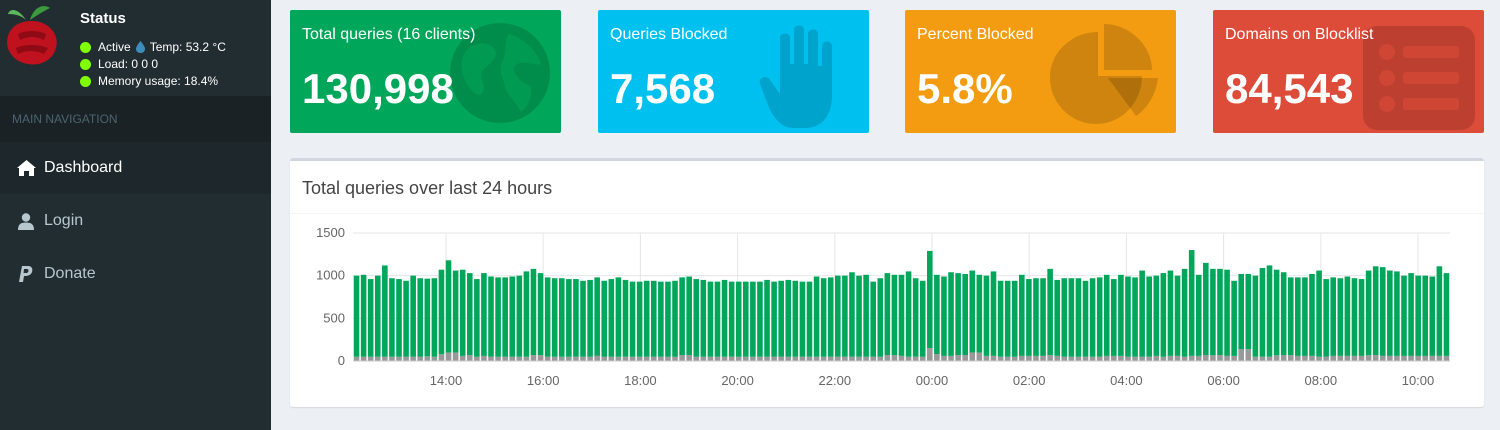 This screenshot has height=430, width=1500. Describe the element at coordinates (378, 88) in the screenshot. I see `total-queries-value: 130,998` at that location.